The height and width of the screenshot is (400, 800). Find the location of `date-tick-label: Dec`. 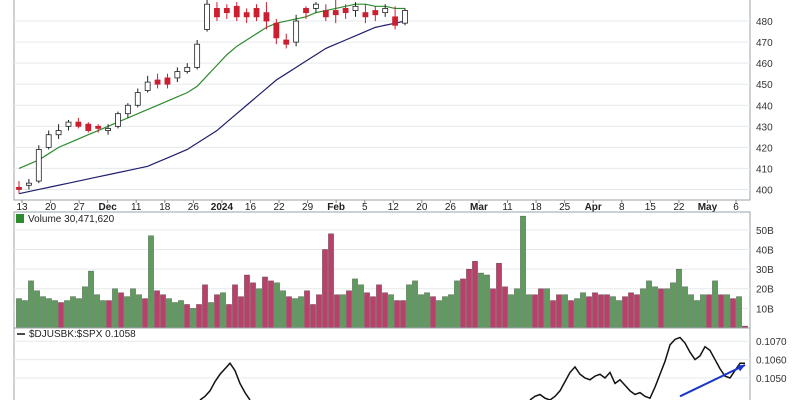

date-tick-label: Dec is located at coordinates (108, 207).